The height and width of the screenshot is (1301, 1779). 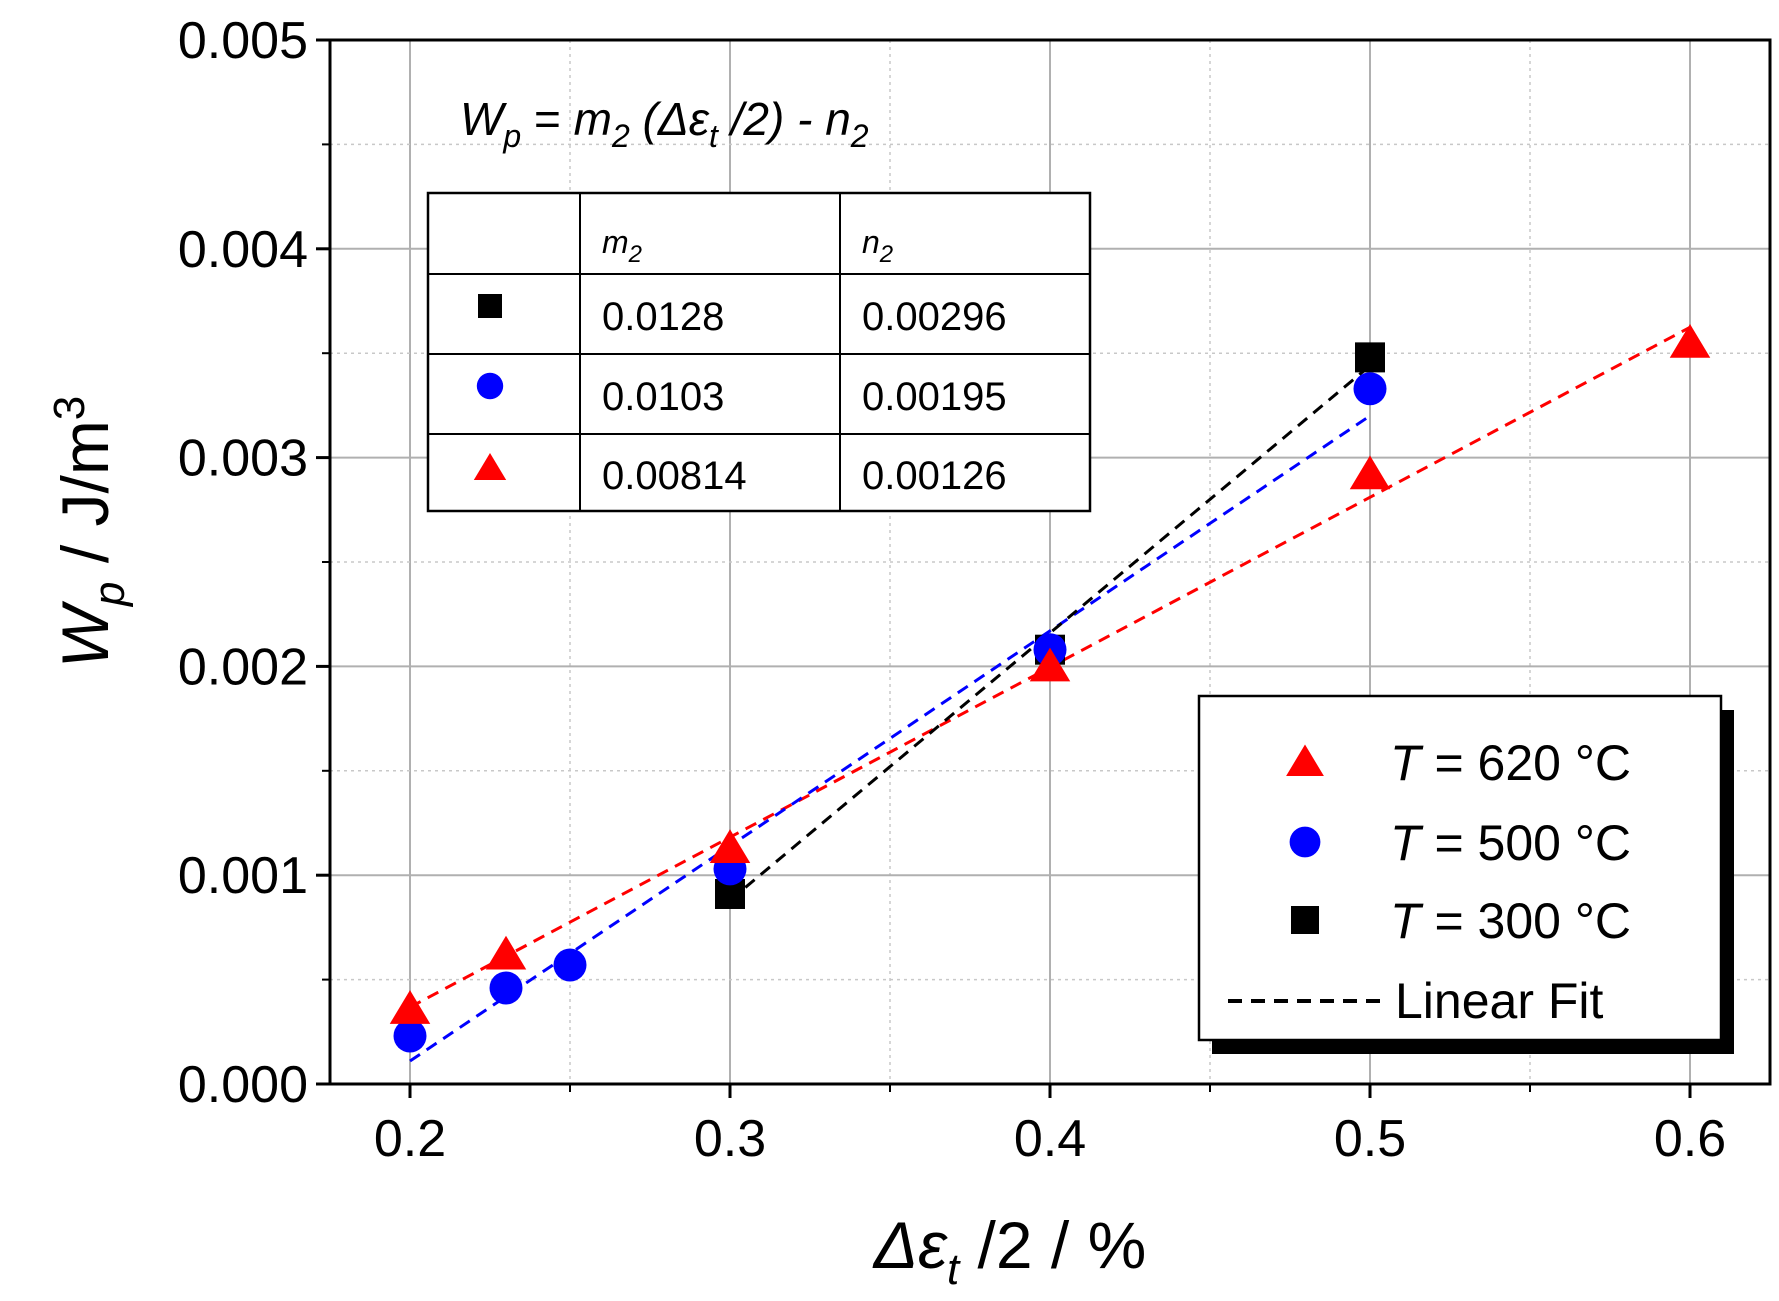 I want to click on eq-n-sub: 2, so click(x=859, y=136).